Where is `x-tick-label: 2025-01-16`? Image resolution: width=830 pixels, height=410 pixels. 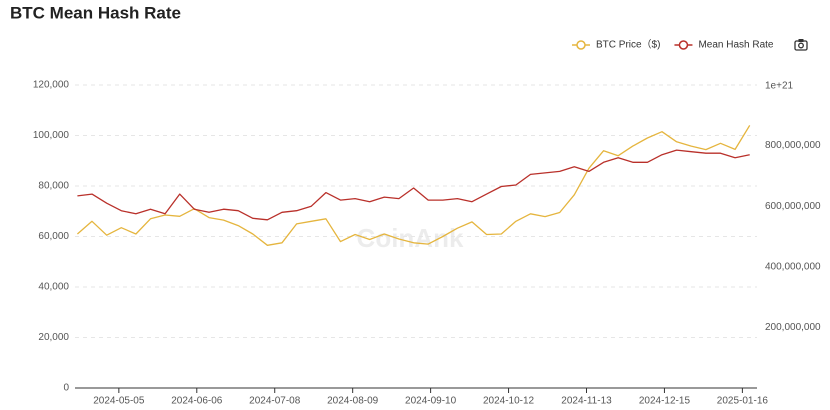 x-tick-label: 2025-01-16 is located at coordinates (743, 401).